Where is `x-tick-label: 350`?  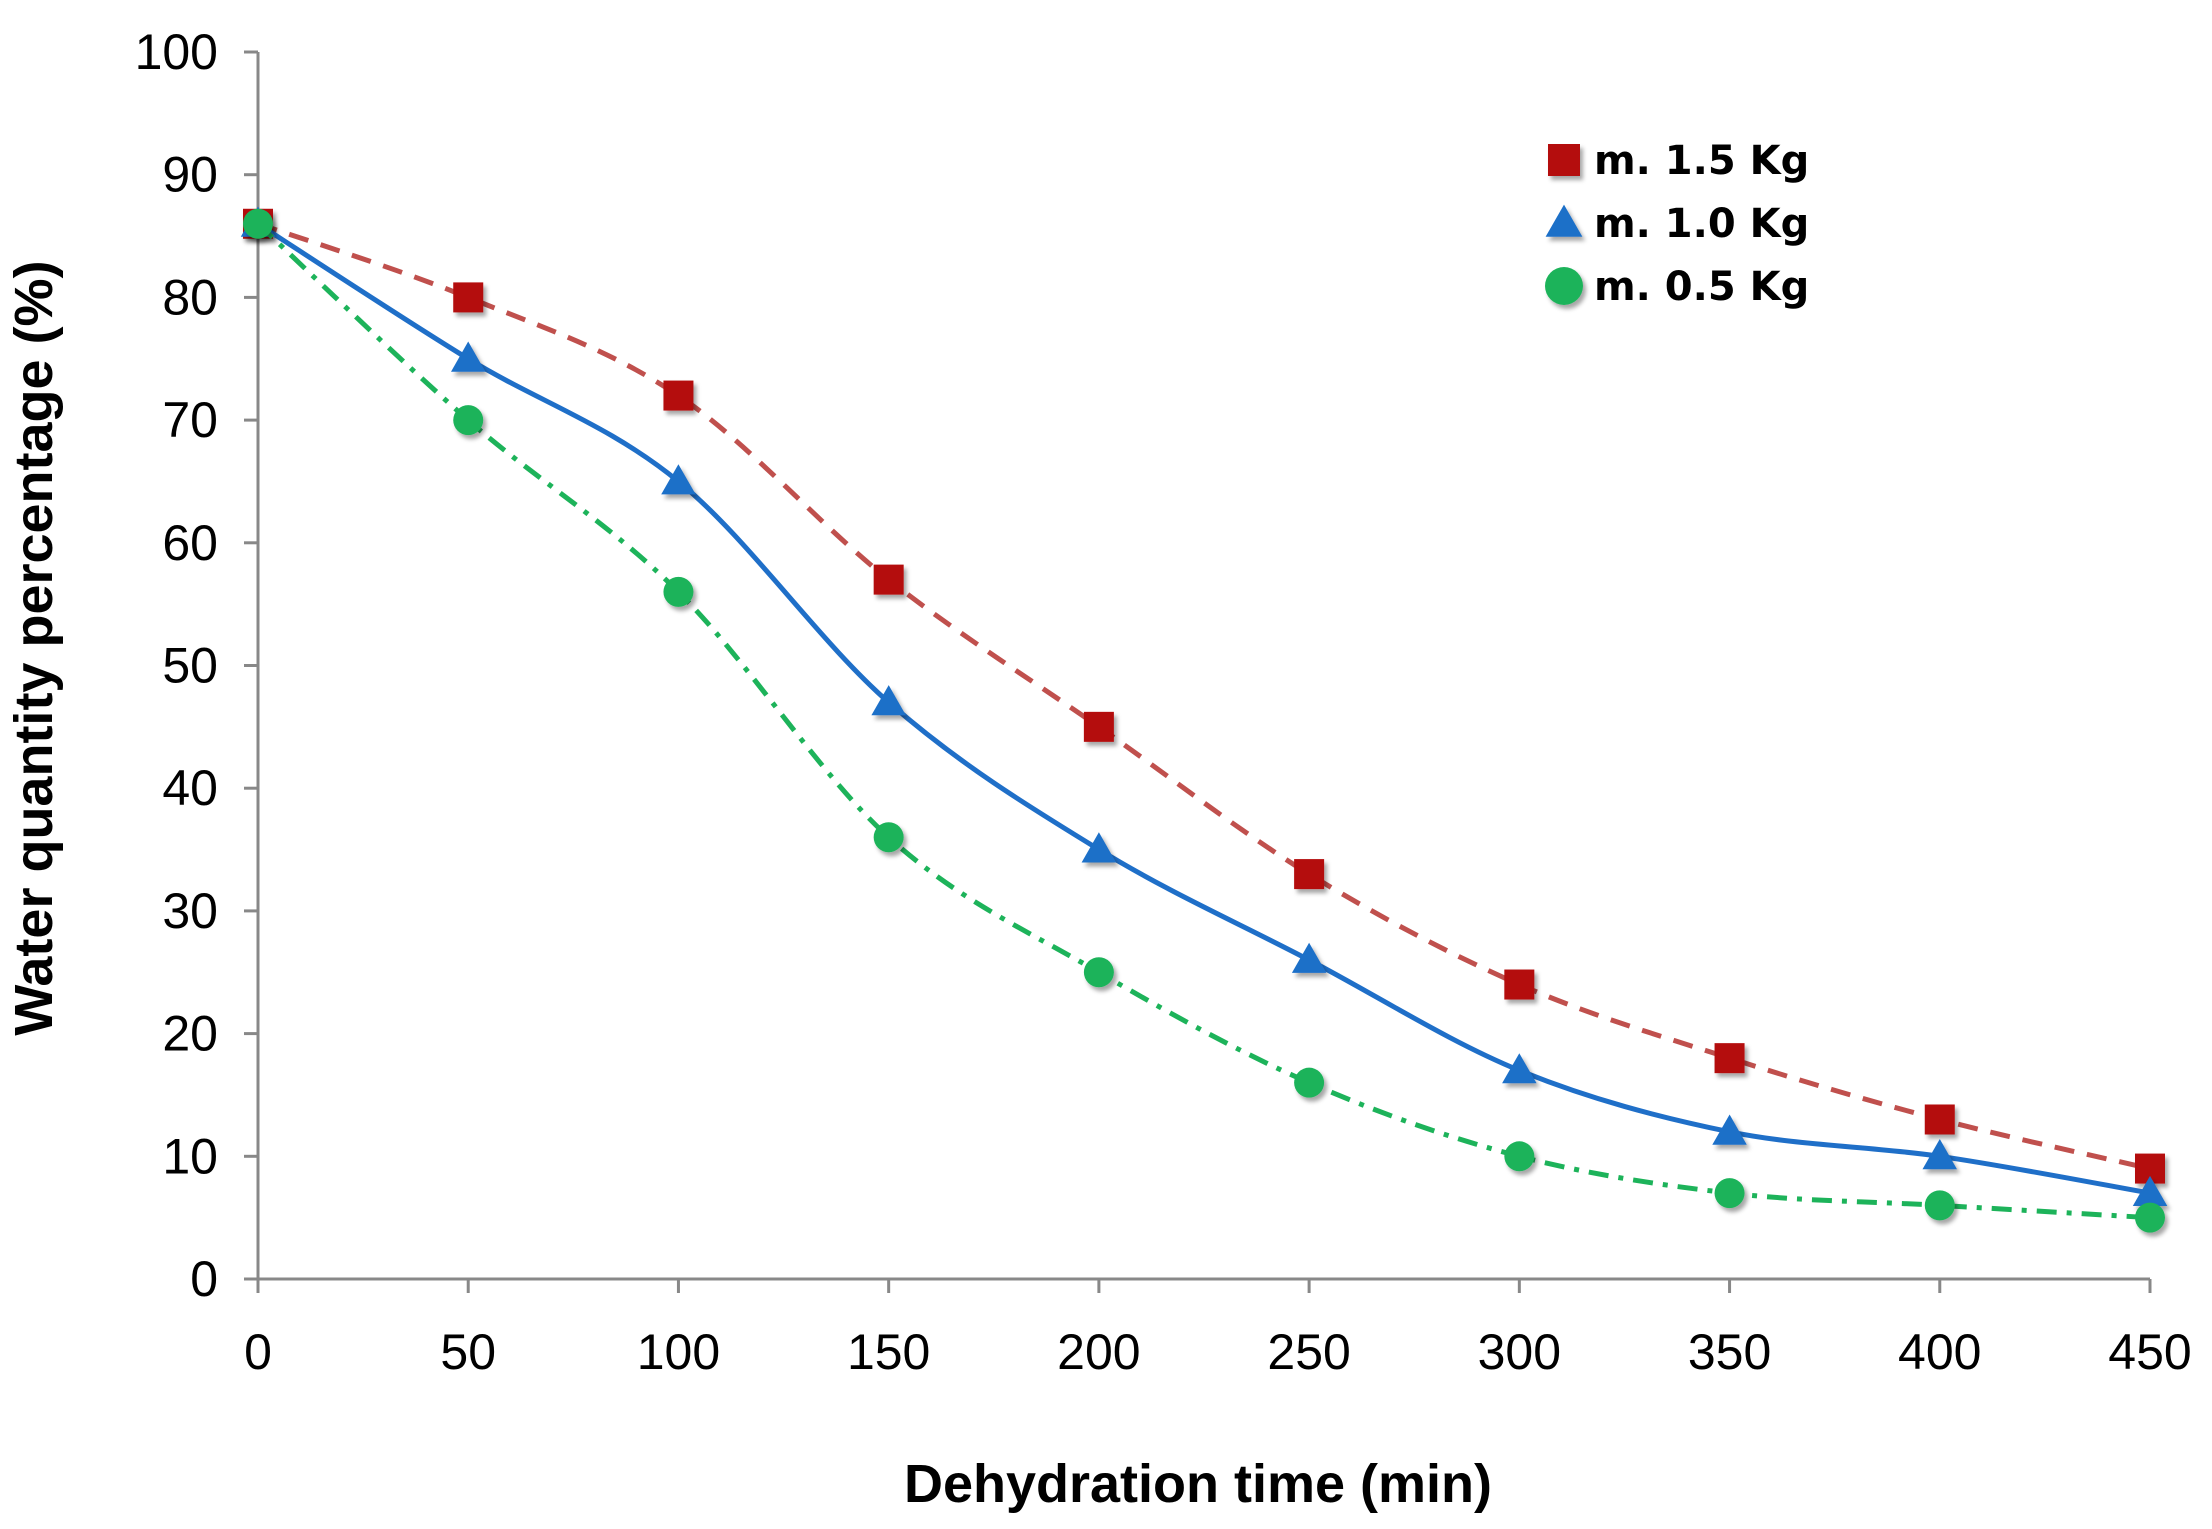
x-tick-label: 350 is located at coordinates (1729, 1352).